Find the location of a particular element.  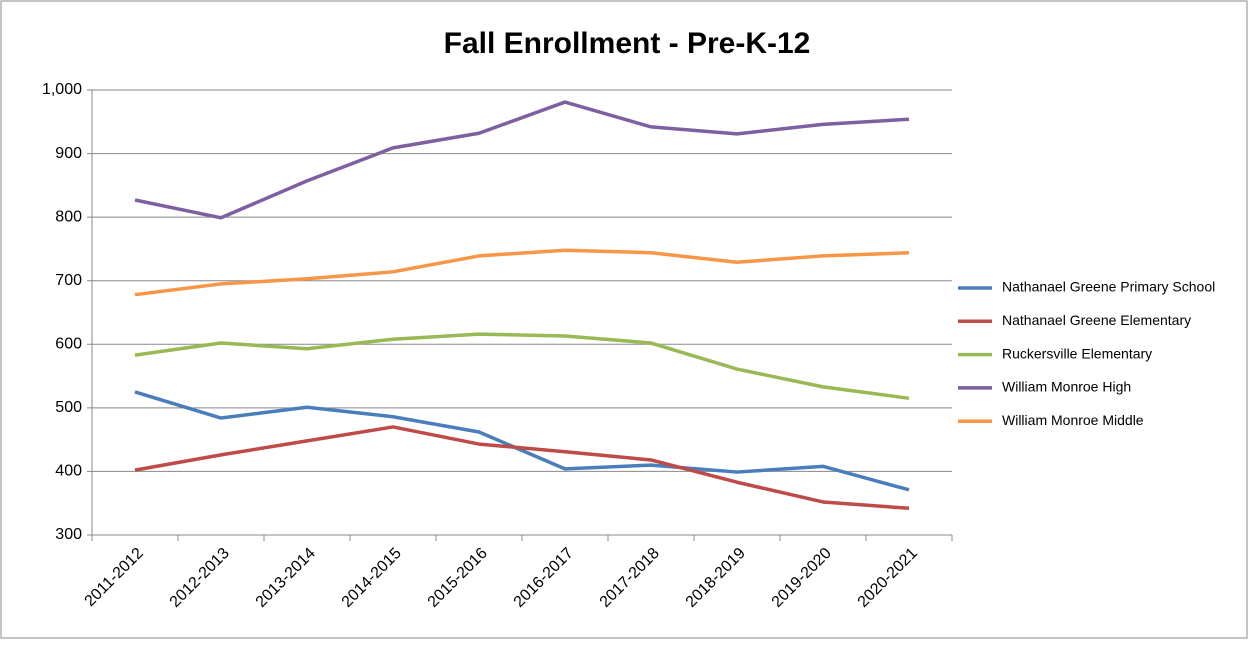

chart-title: Fall Enrollment - Pre-K-12 is located at coordinates (627, 43).